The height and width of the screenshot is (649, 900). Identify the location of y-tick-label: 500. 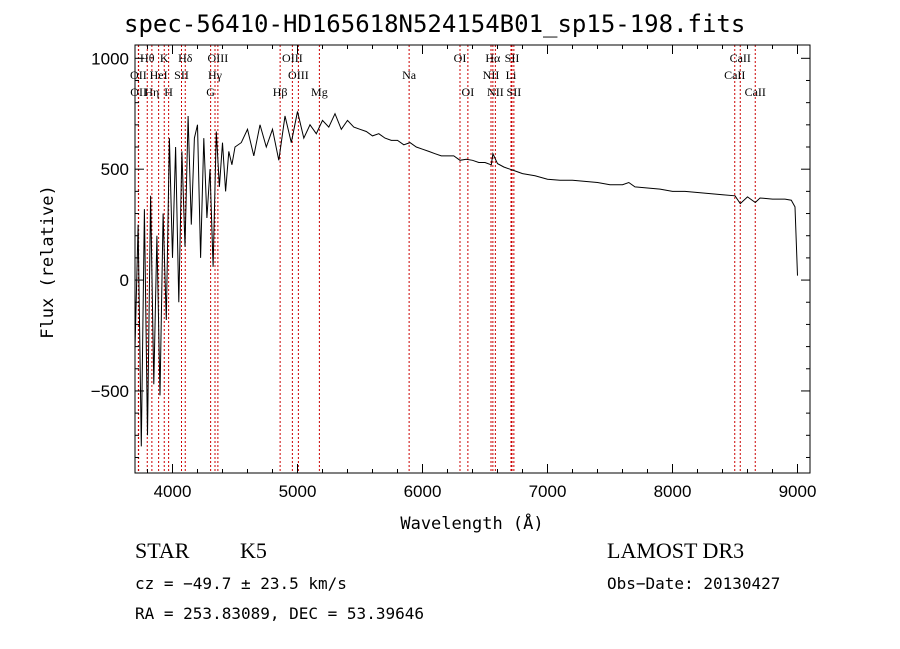
(115, 169).